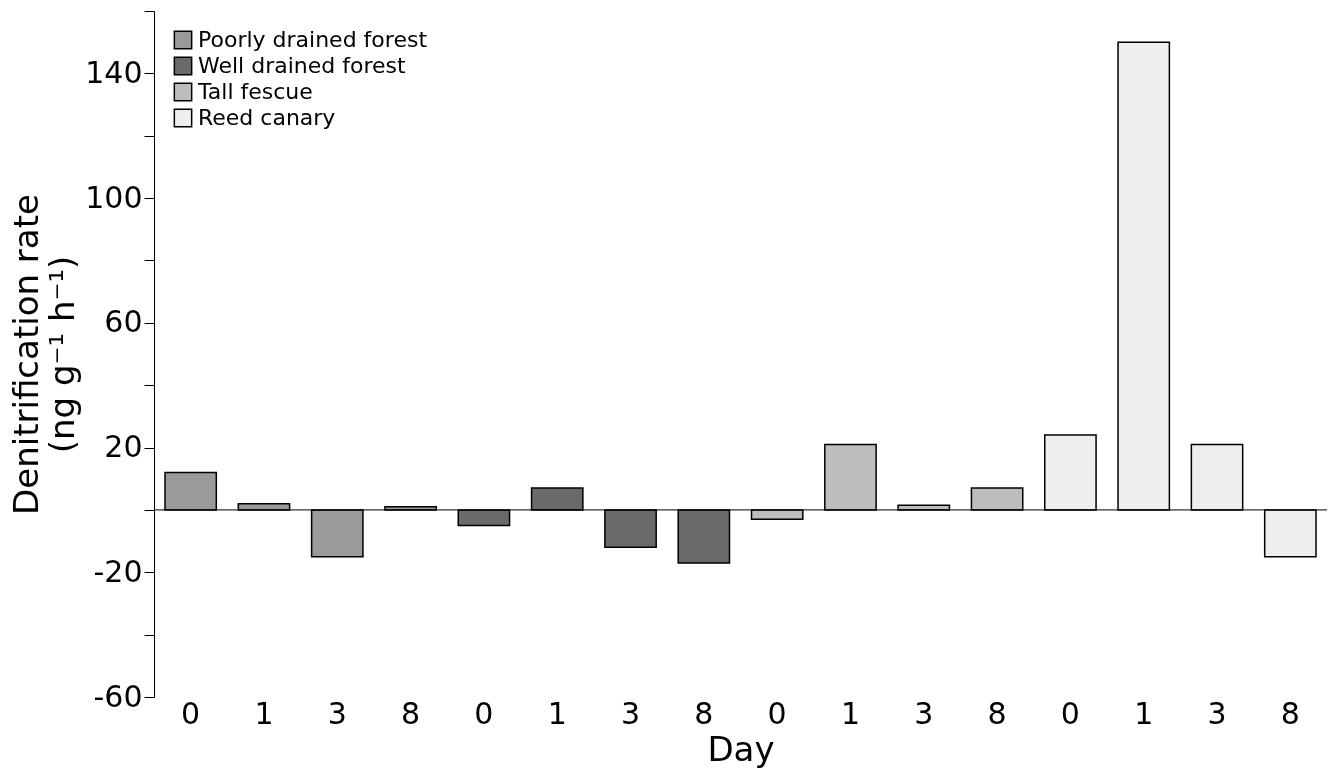 The image size is (1338, 777). What do you see at coordinates (118, 571) in the screenshot?
I see `y-tick-label: -20` at bounding box center [118, 571].